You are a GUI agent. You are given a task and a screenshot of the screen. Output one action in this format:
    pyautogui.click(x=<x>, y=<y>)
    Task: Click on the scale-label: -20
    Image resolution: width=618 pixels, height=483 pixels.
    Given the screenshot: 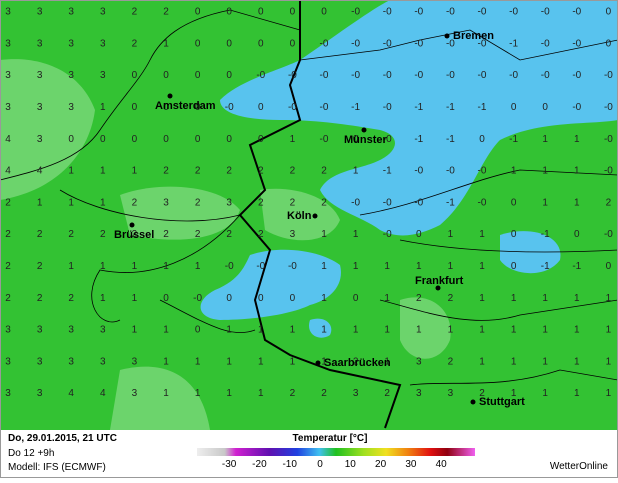 What is the action you would take?
    pyautogui.click(x=259, y=464)
    